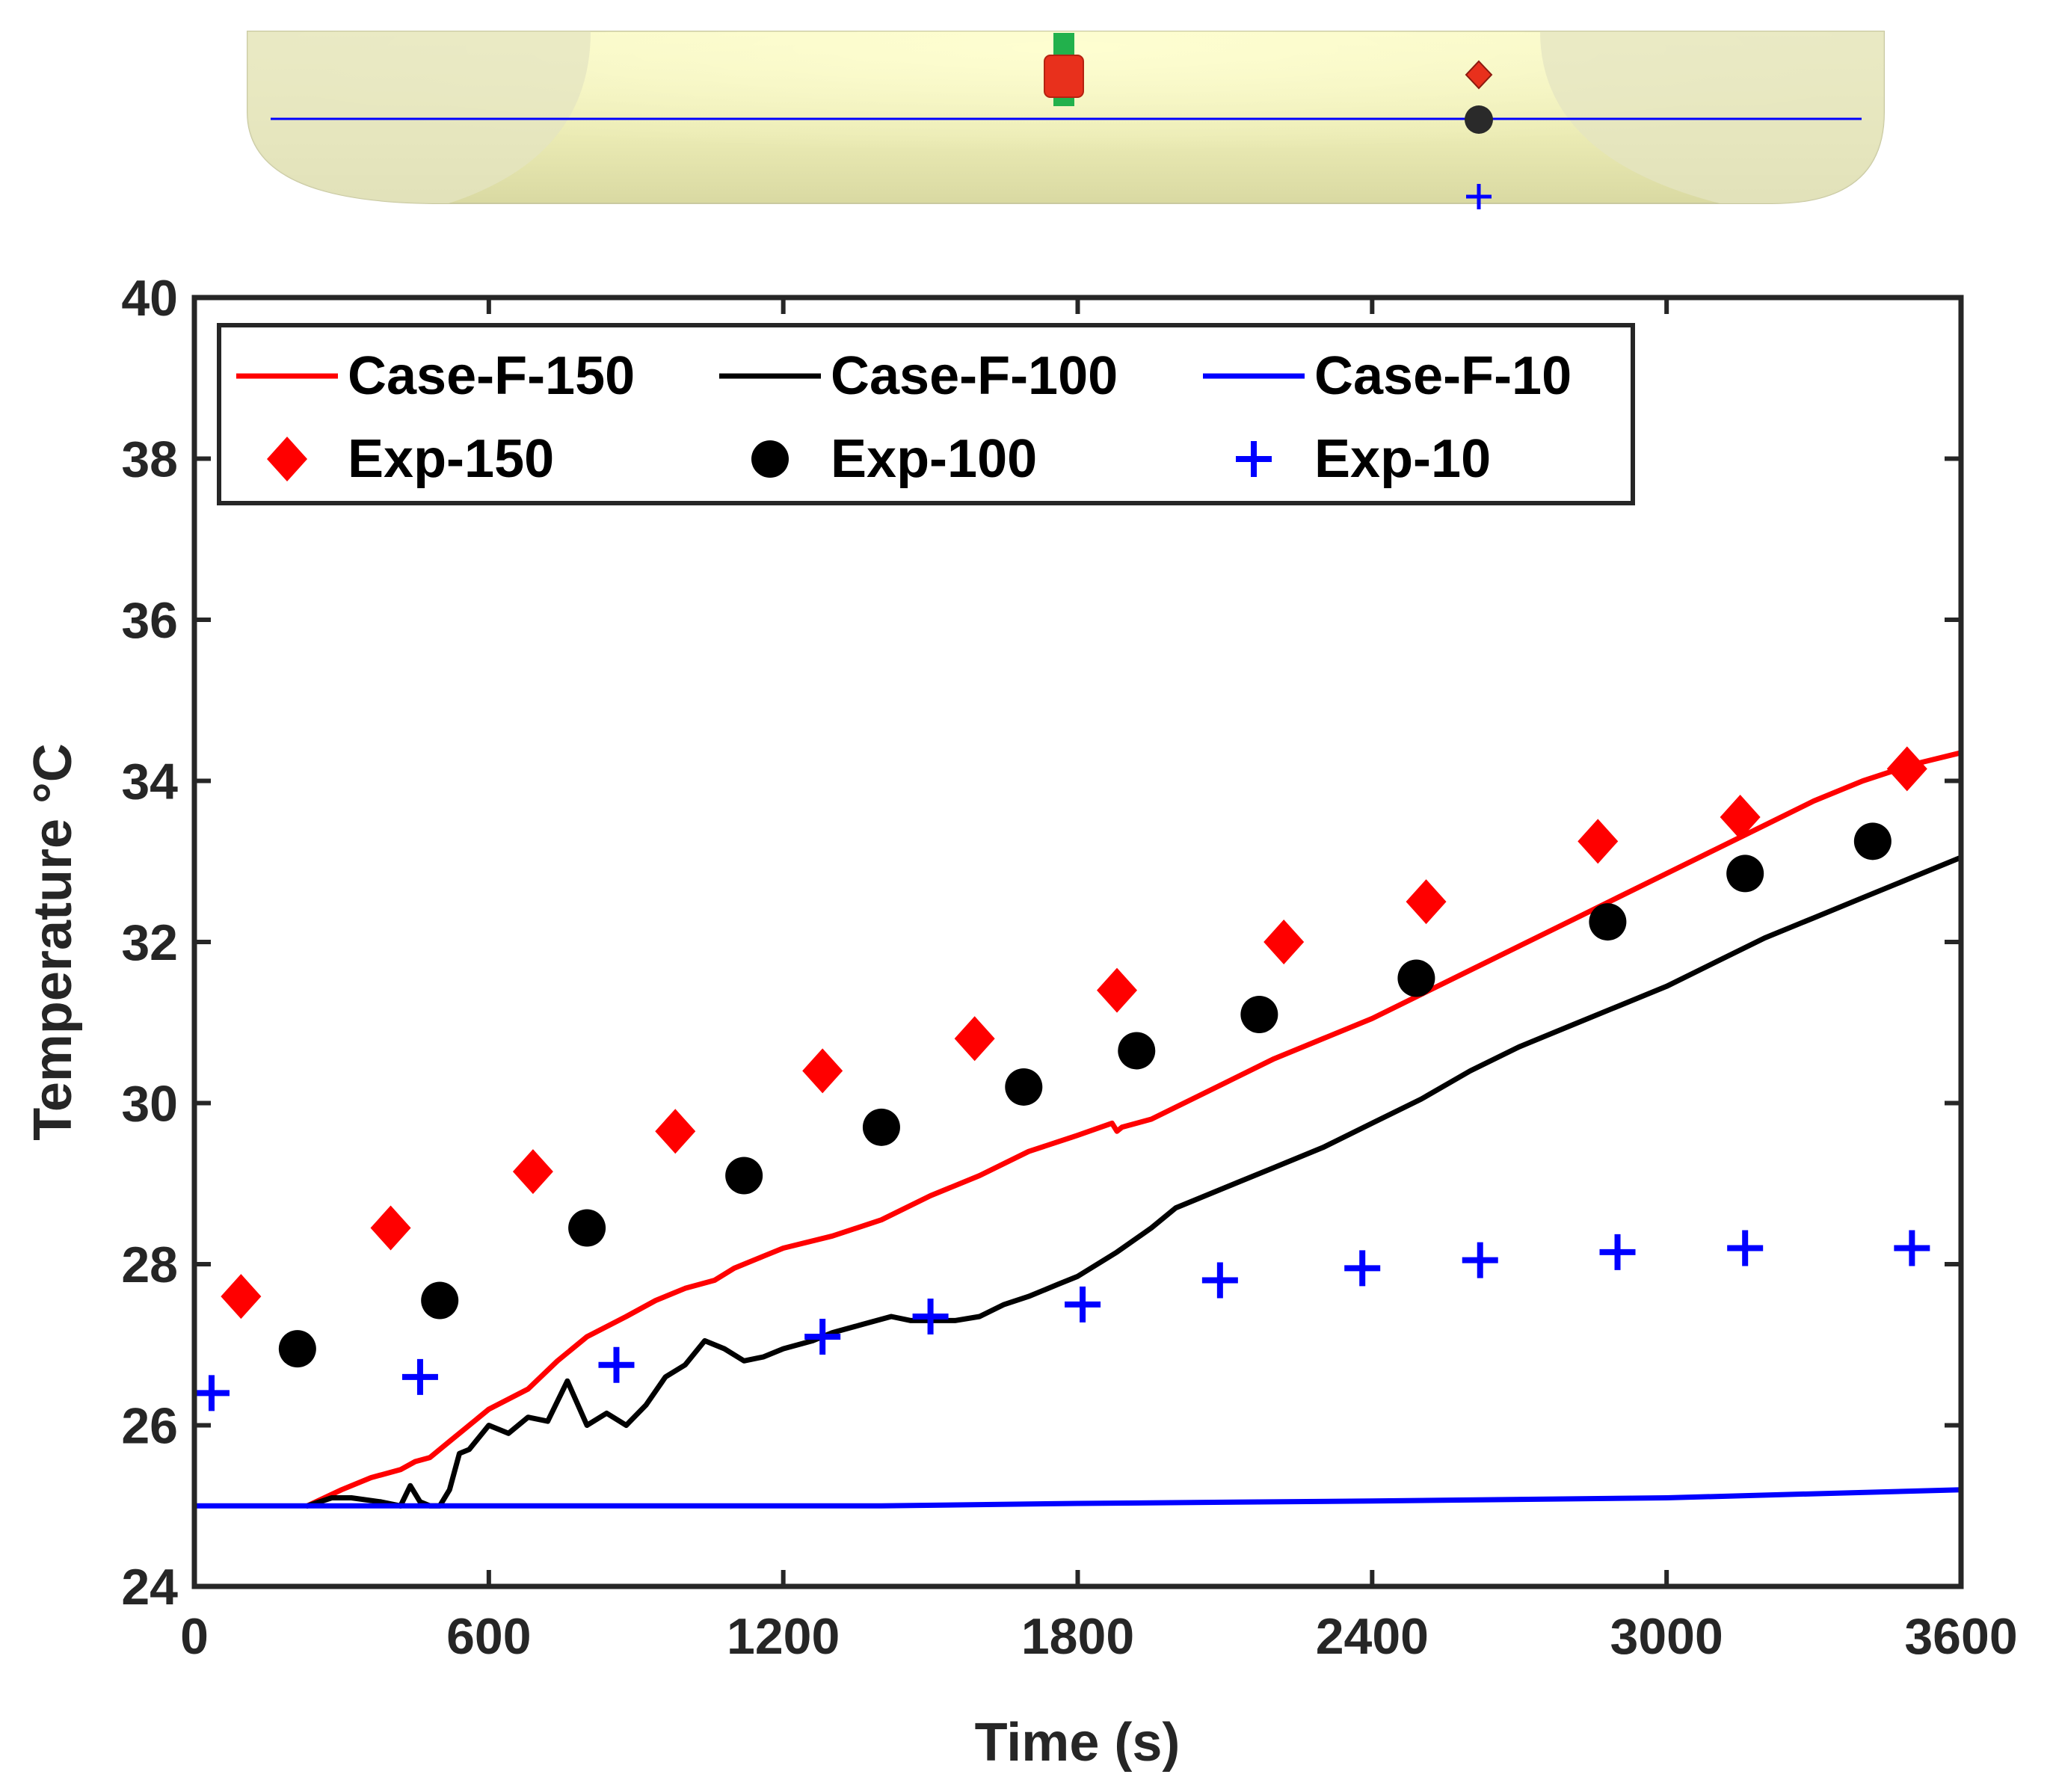 The height and width of the screenshot is (1792, 2050). Describe the element at coordinates (1712, 117) in the screenshot. I see `tank-right-dome` at that location.